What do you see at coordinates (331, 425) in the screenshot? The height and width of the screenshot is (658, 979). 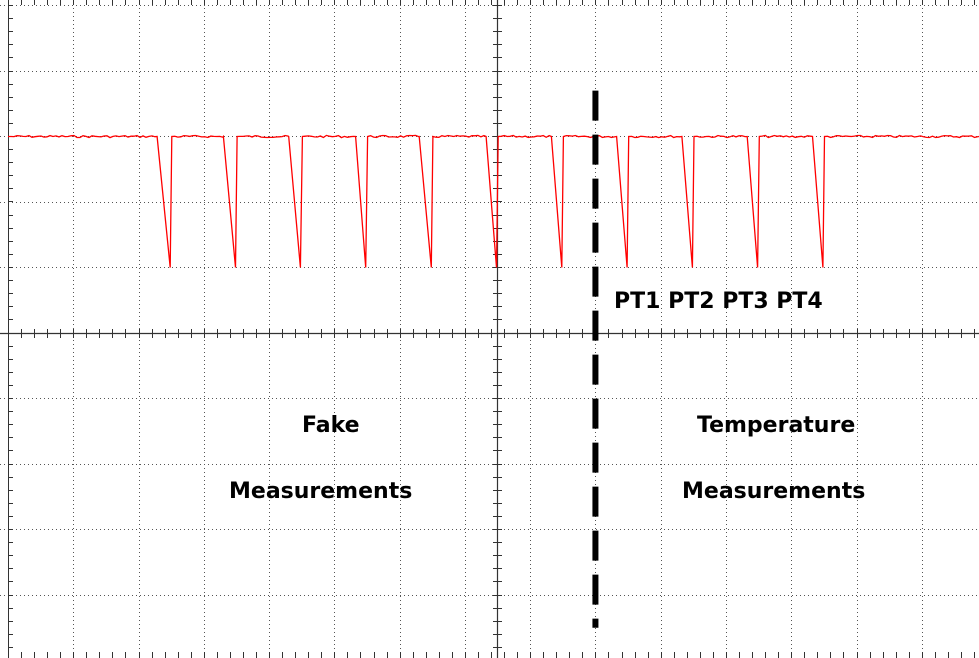 I see `fake-label: Fake` at bounding box center [331, 425].